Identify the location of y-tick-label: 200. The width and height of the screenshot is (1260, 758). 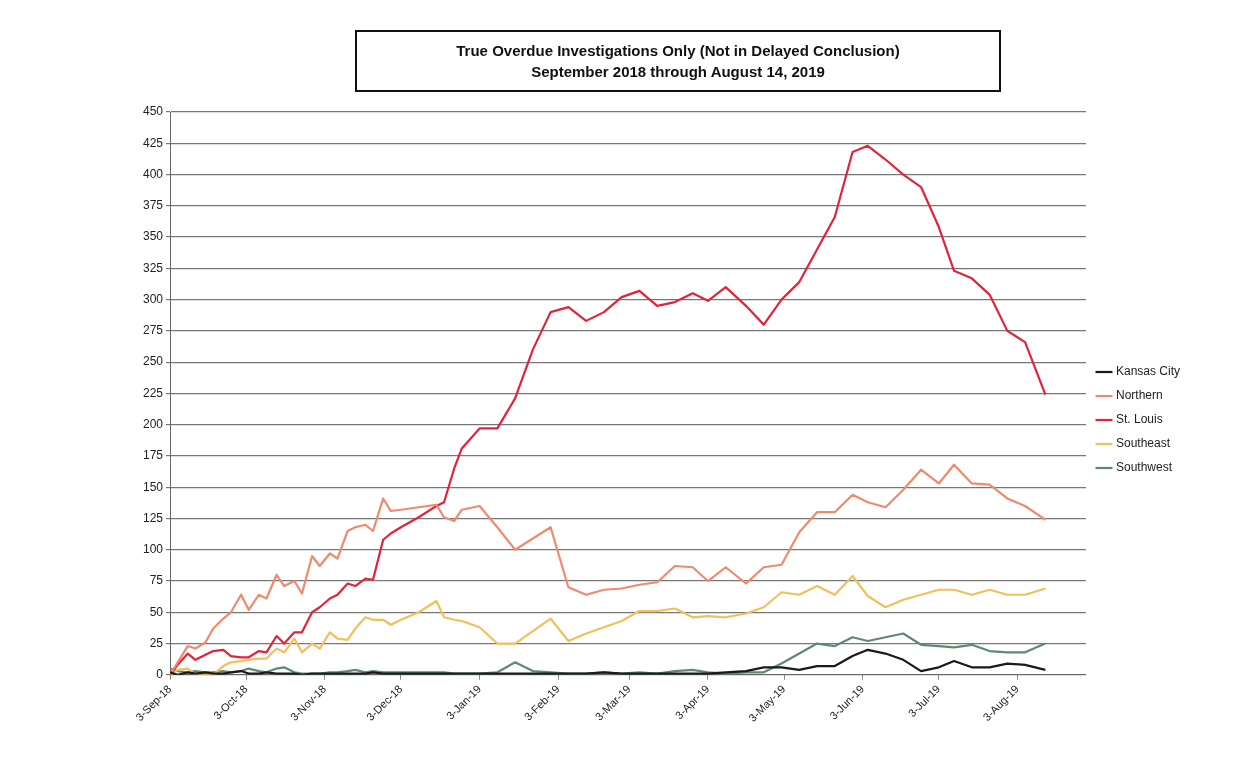
(153, 423).